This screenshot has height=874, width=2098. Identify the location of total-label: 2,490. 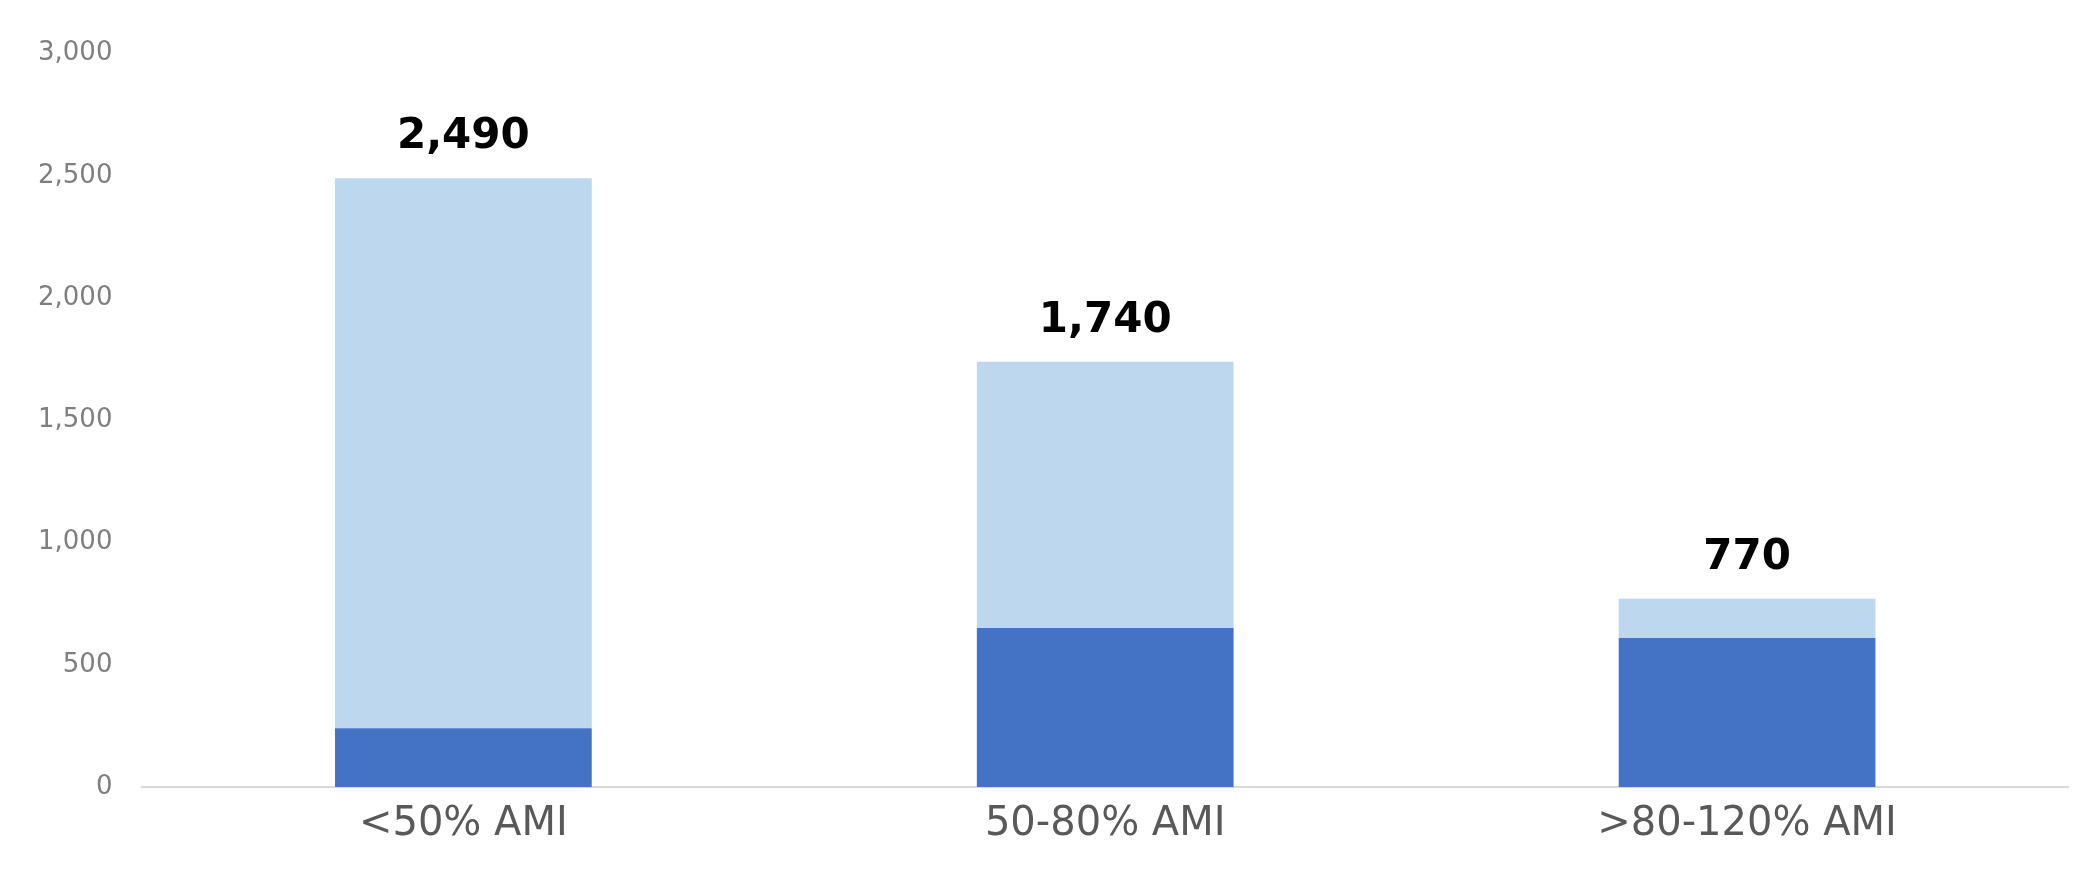
(463, 134).